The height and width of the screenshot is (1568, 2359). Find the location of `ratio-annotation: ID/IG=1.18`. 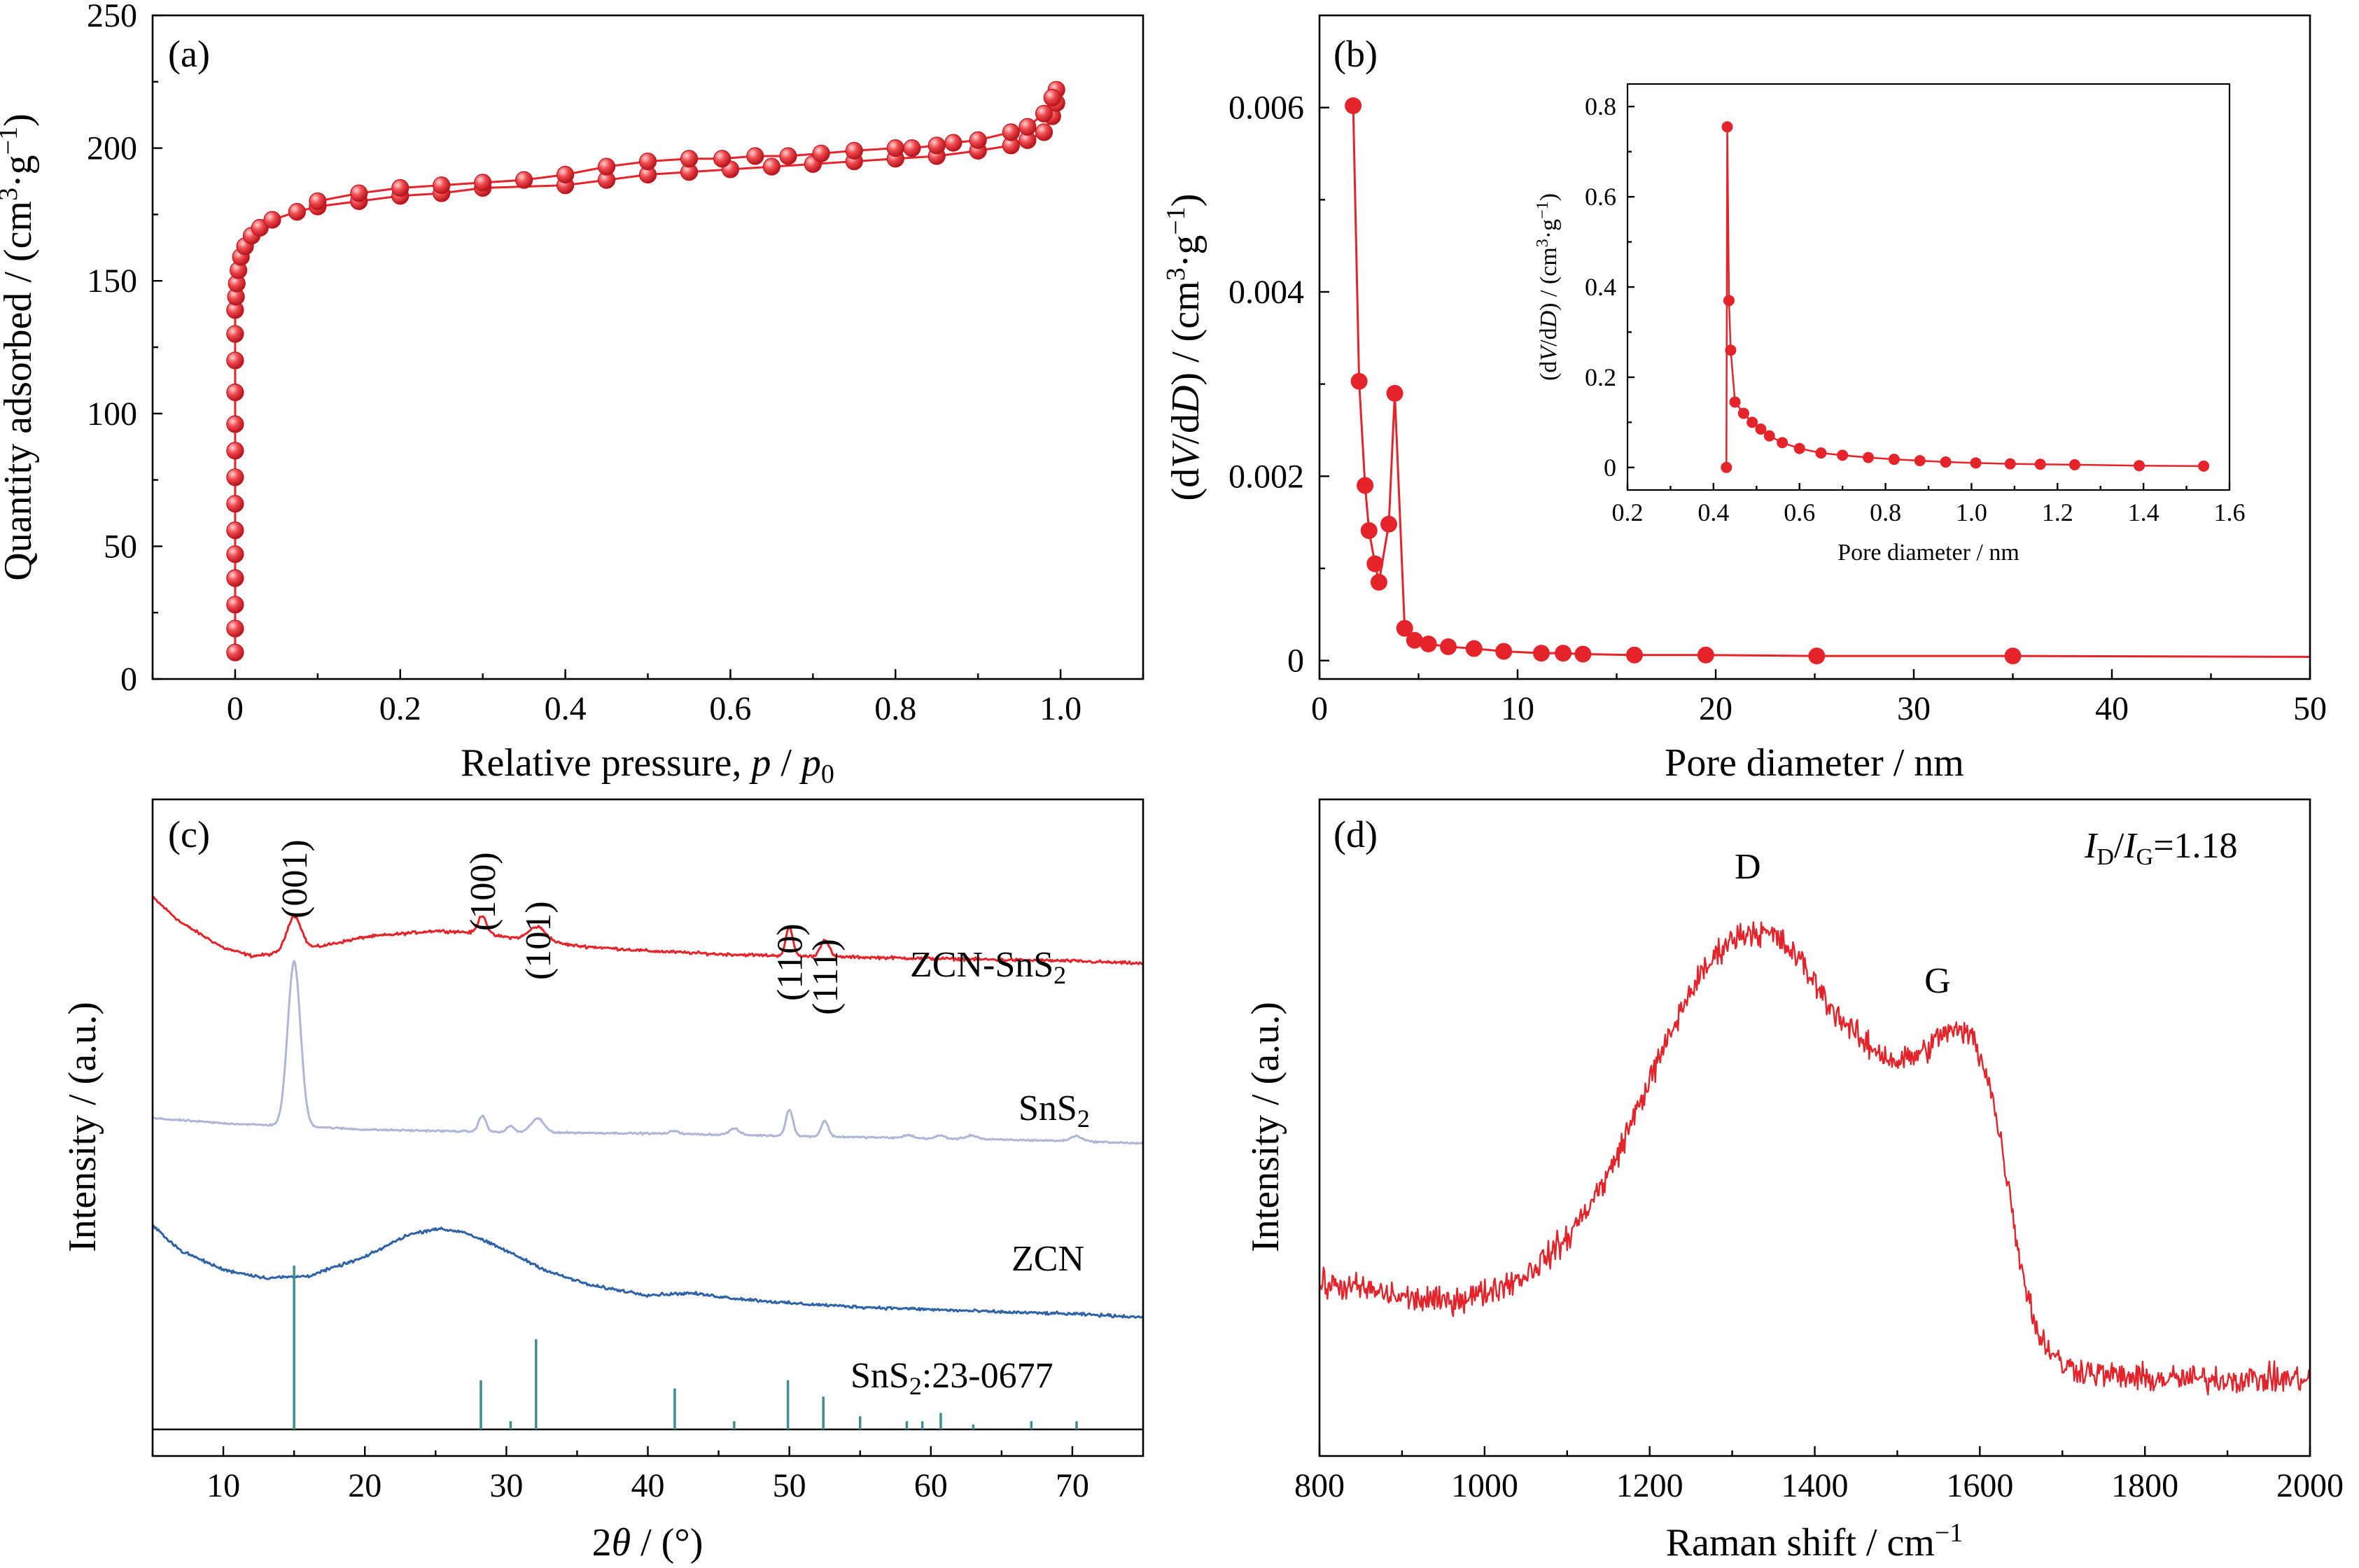

ratio-annotation: ID/IG=1.18 is located at coordinates (2161, 848).